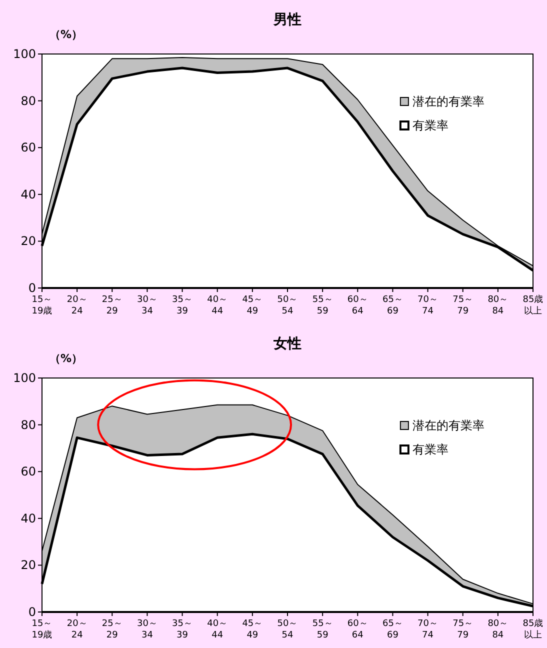 The width and height of the screenshot is (547, 648). What do you see at coordinates (287, 344) in the screenshot?
I see `chart-title: 女性` at bounding box center [287, 344].